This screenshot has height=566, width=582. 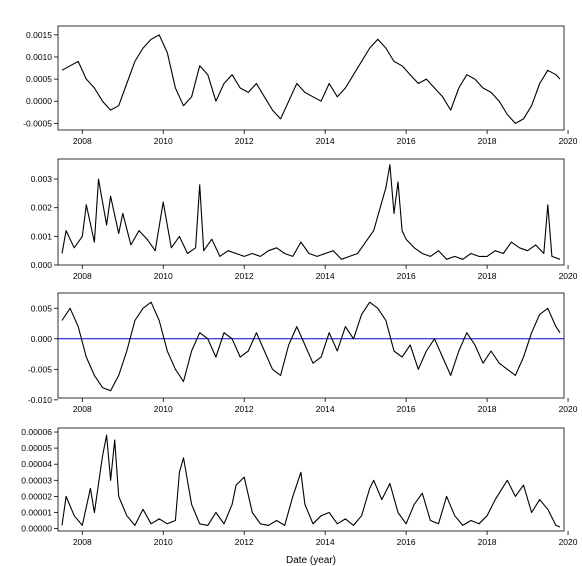 I want to click on y-tick-label: 0.00000, so click(x=36, y=529).